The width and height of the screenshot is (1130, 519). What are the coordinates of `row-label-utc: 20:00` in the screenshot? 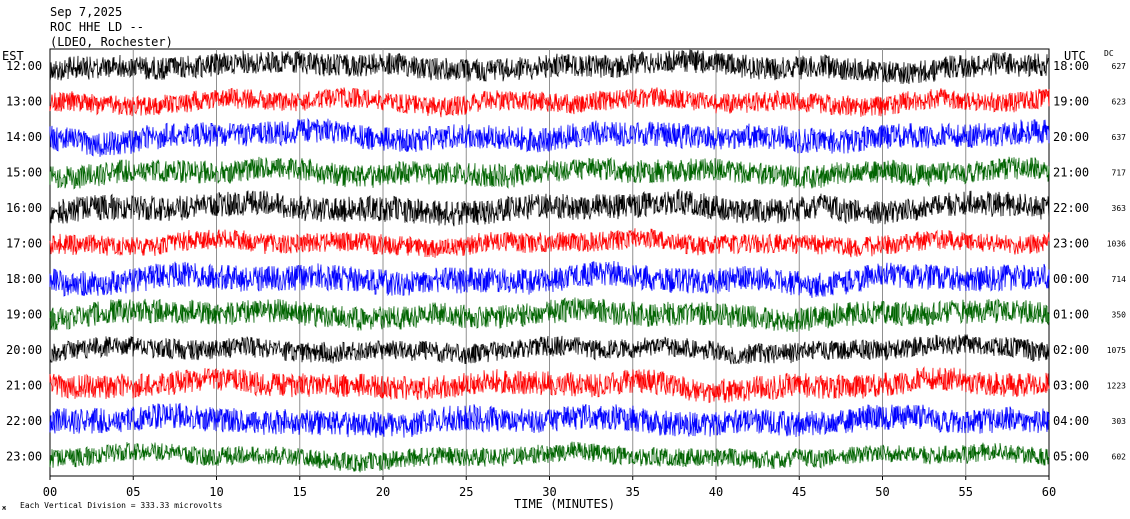 It's located at (1071, 137).